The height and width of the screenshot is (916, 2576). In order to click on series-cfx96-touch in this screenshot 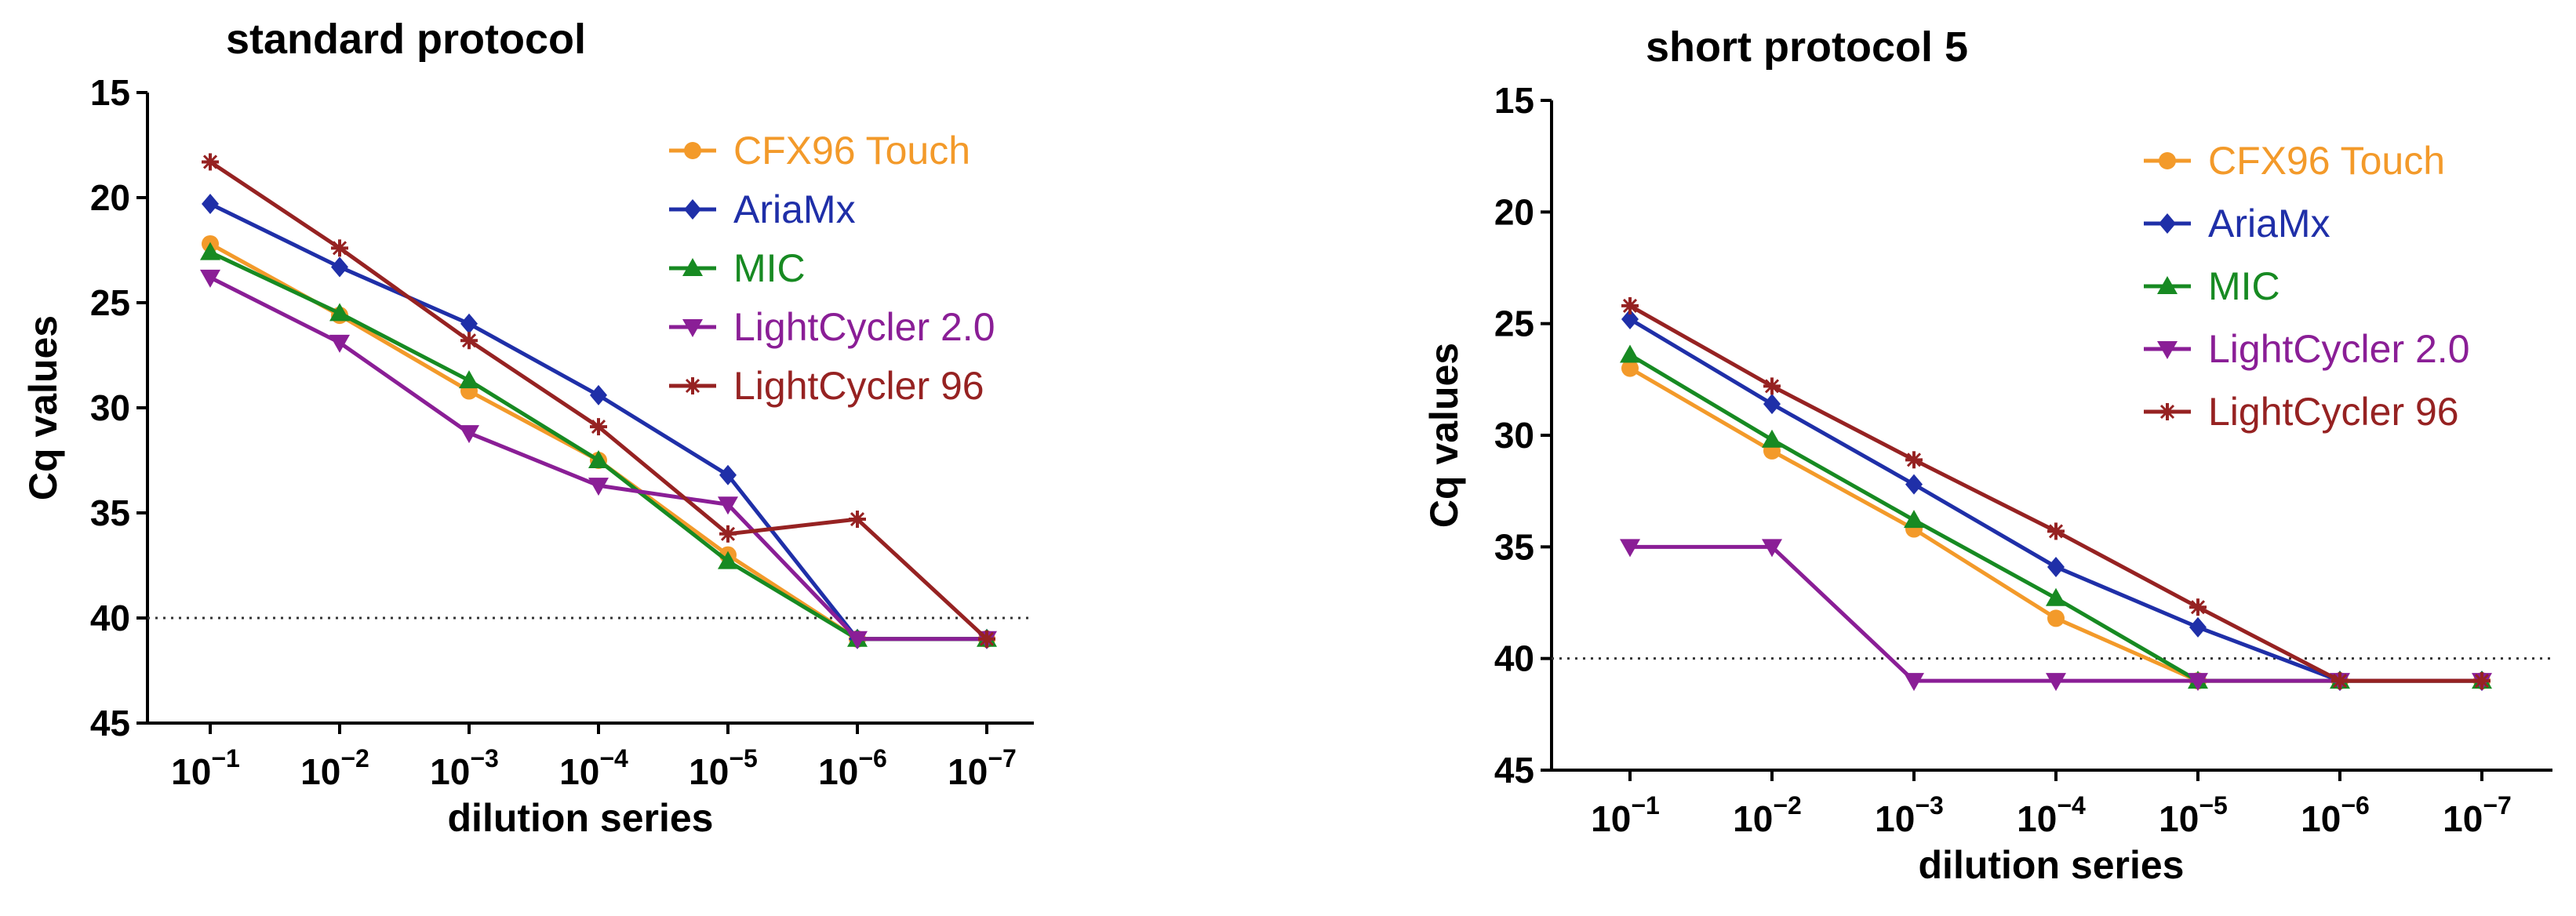, I will do `click(598, 441)`.